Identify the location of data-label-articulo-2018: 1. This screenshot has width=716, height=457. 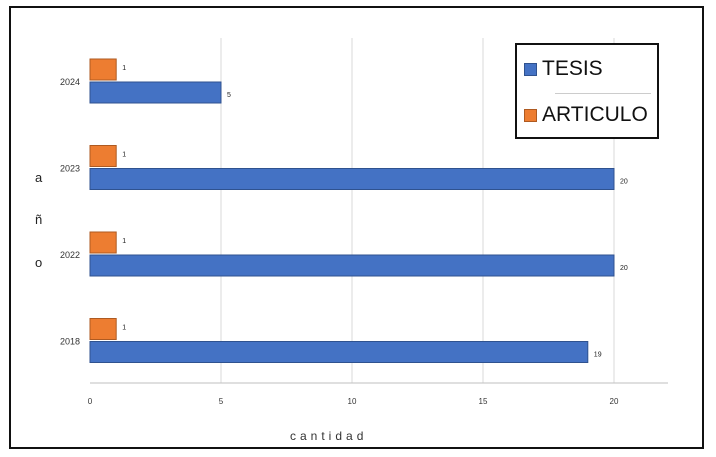
(124, 328).